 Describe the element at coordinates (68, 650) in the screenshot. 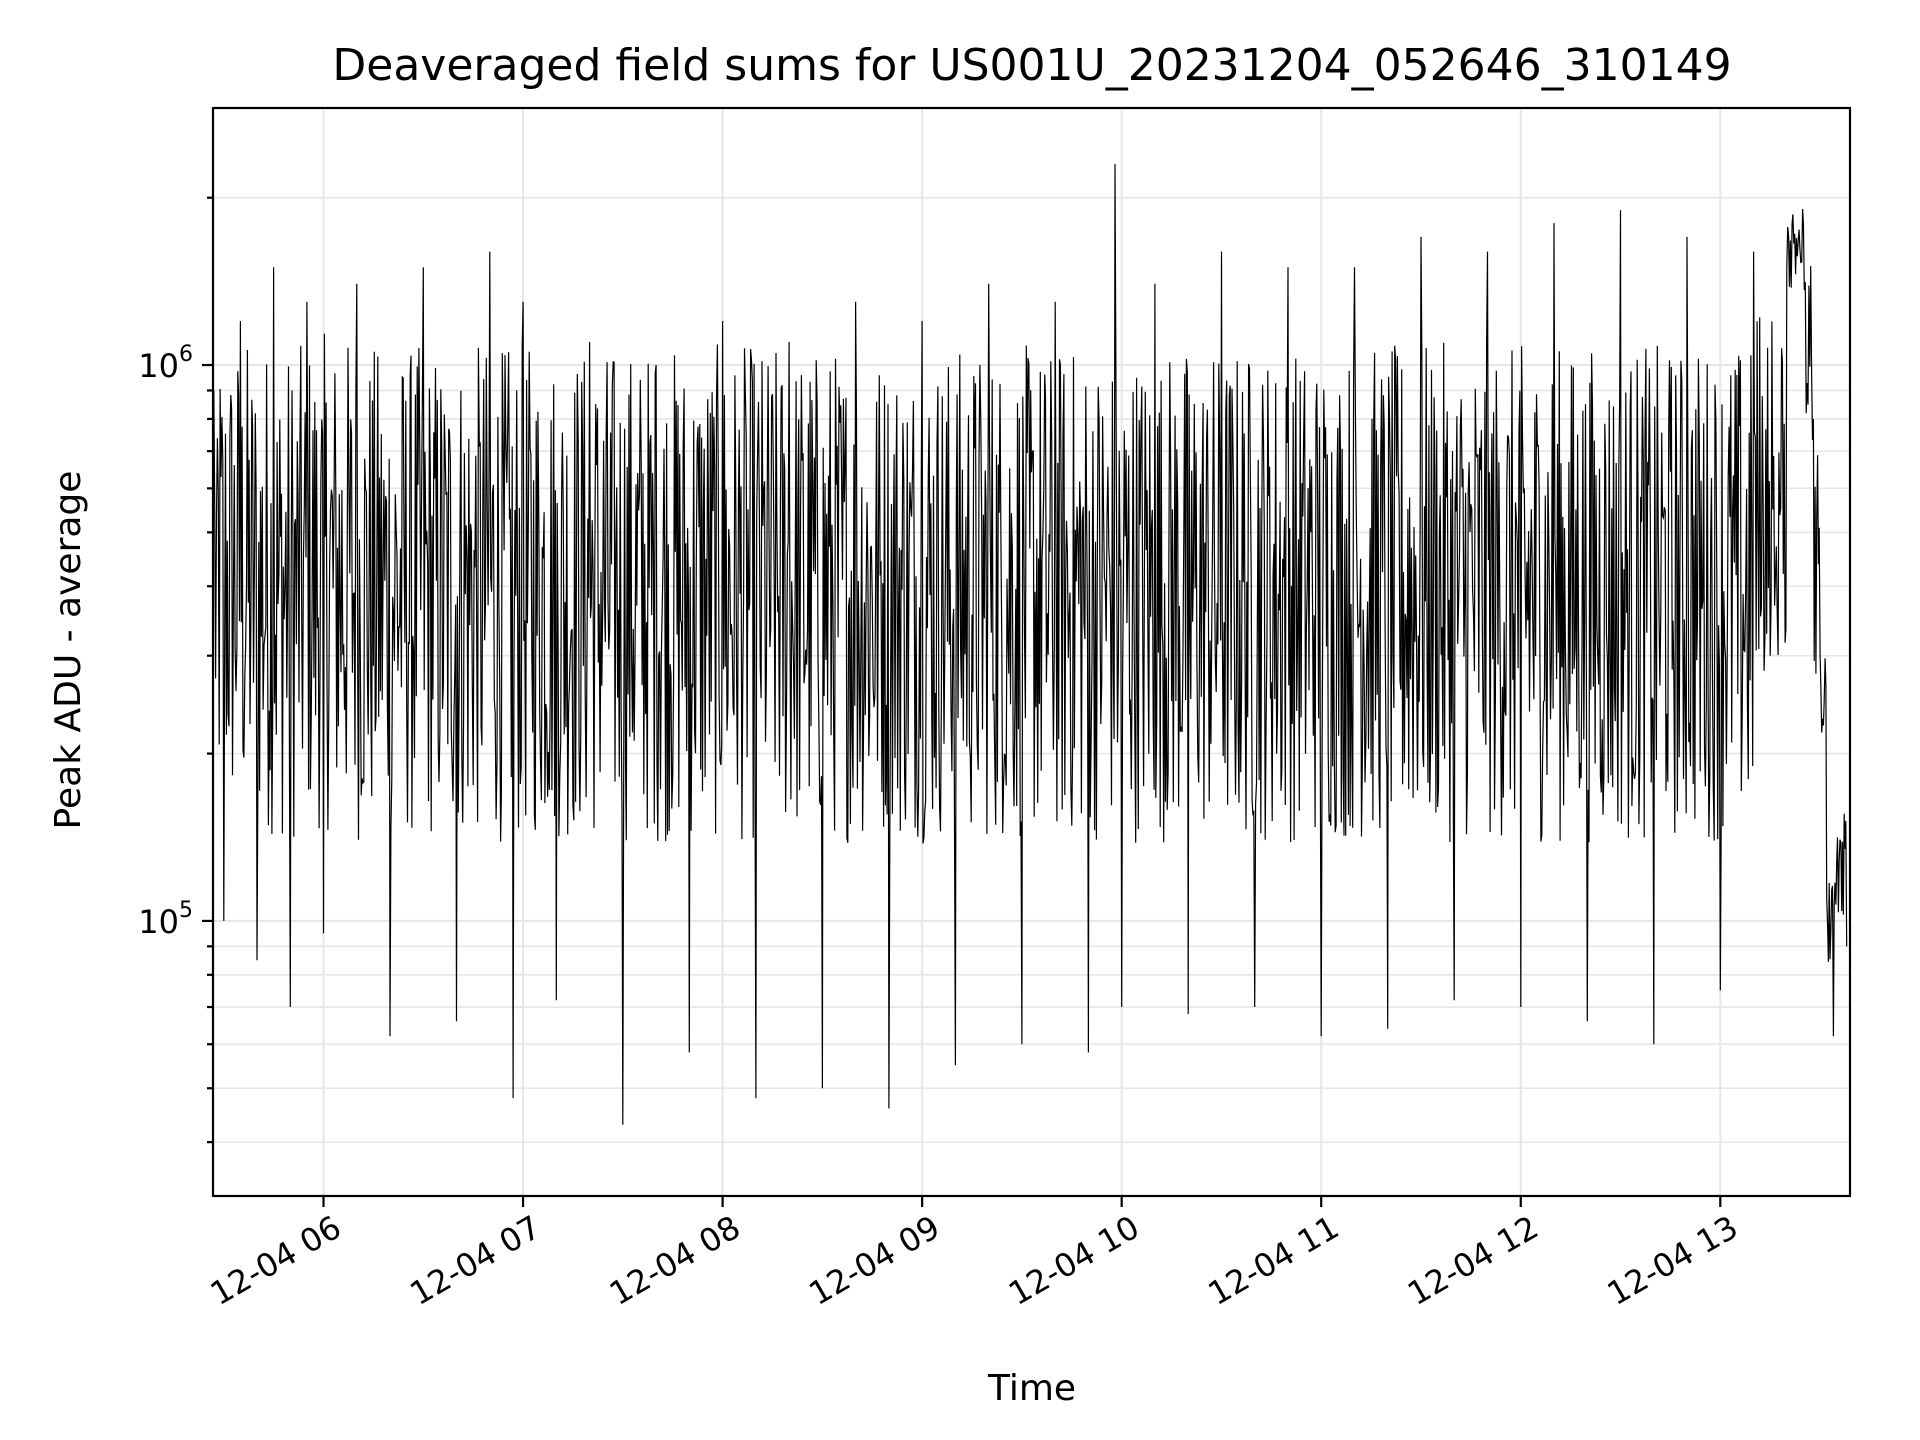

I see `y-axis-label: Peak ADU - average` at that location.